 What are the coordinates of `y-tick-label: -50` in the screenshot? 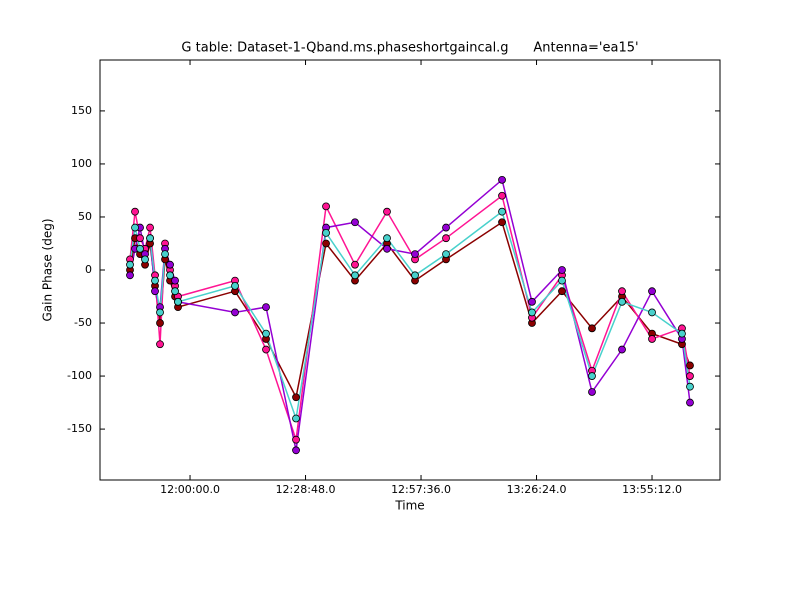 It's located at (83, 322).